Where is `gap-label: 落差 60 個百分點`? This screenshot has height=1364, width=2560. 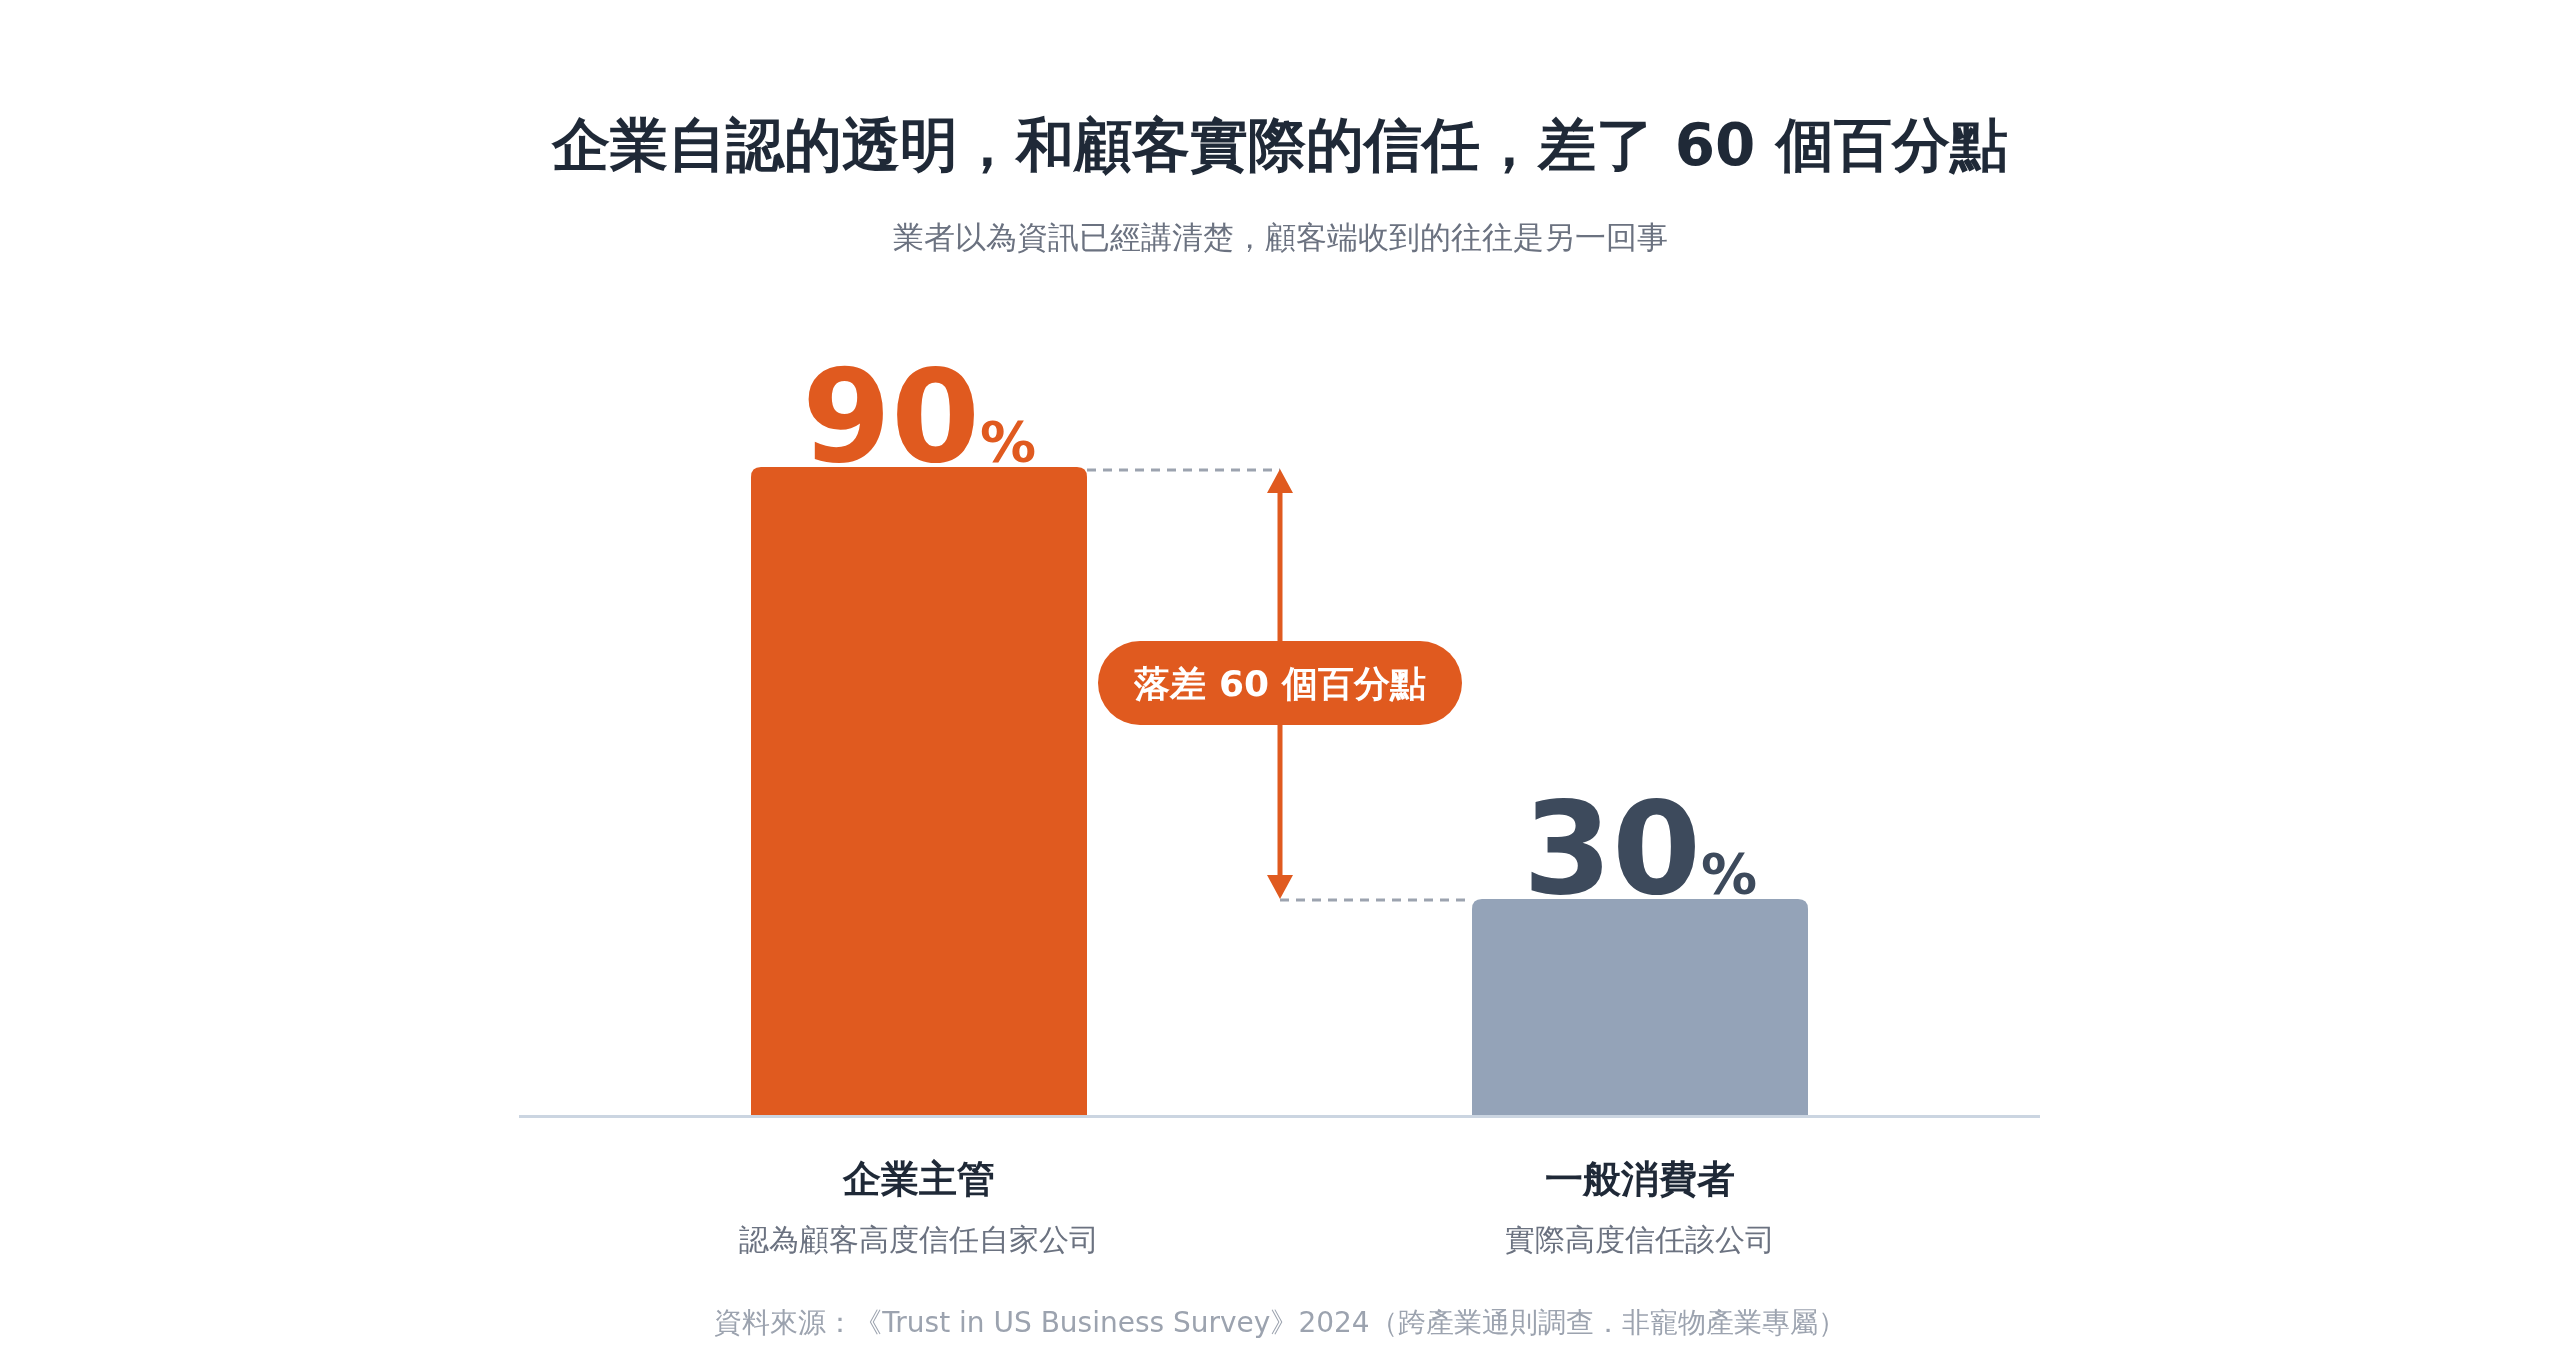 gap-label: 落差 60 個百分點 is located at coordinates (1280, 683).